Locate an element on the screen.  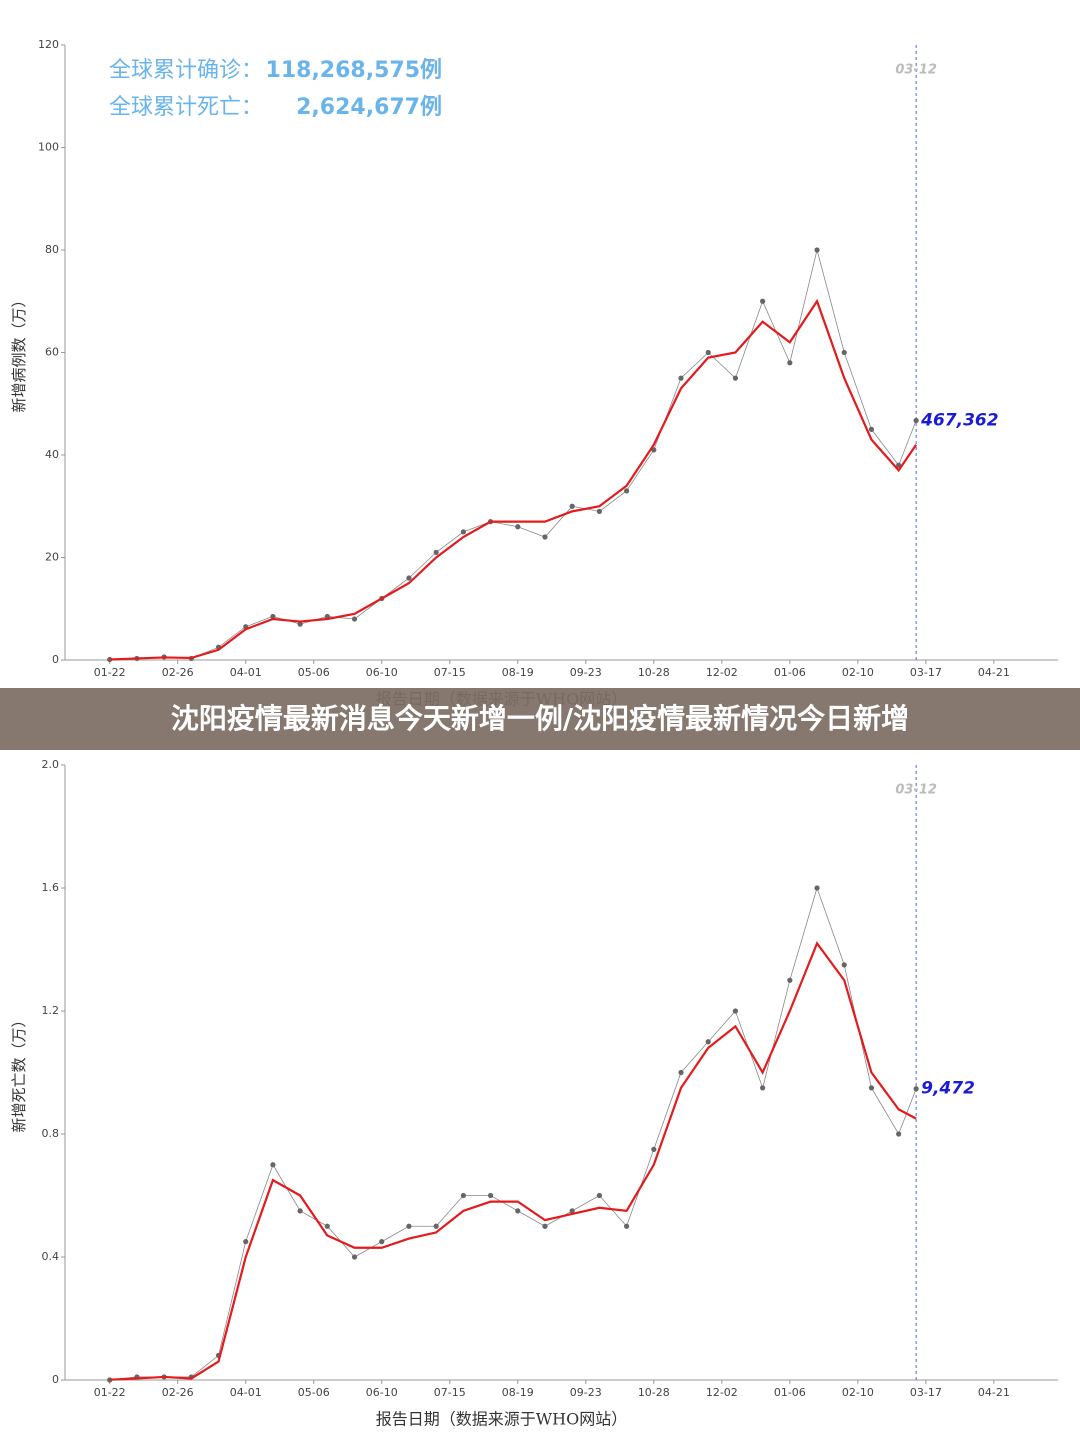
summary-label: 全球累计确诊： is located at coordinates (186, 70).